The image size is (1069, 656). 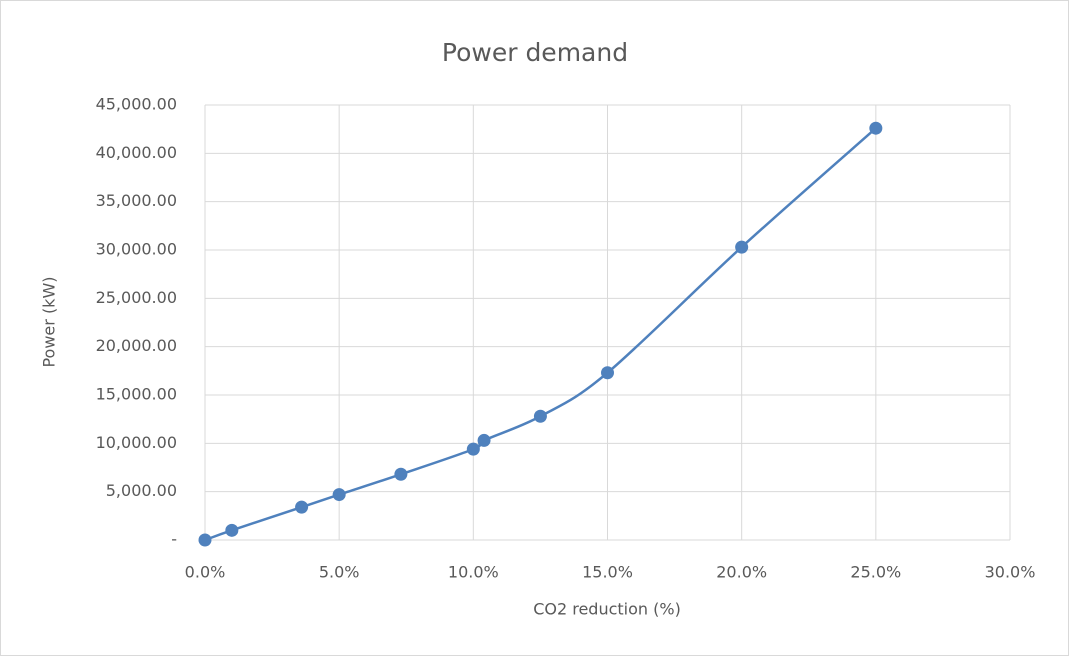 I want to click on x-tick-label: 20.0%, so click(x=741, y=572).